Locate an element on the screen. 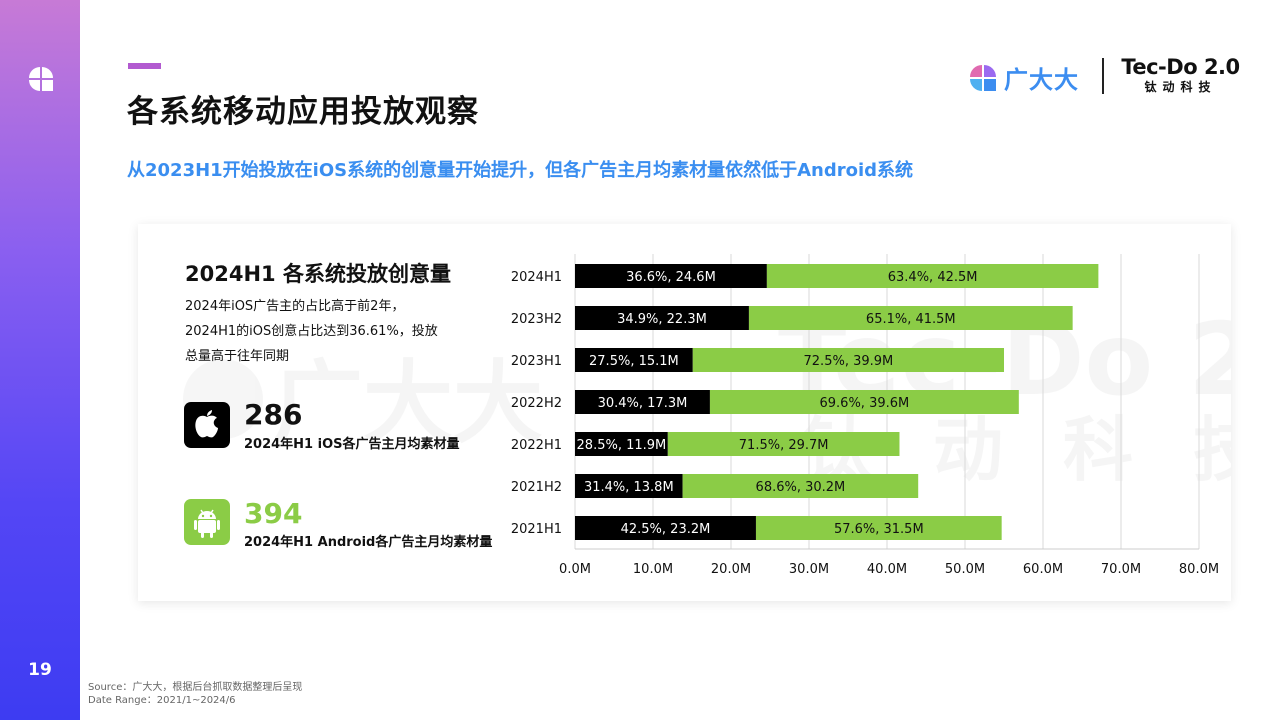 This screenshot has height=720, width=1280. bar-data-label: 31.4%, 13.8M is located at coordinates (629, 487).